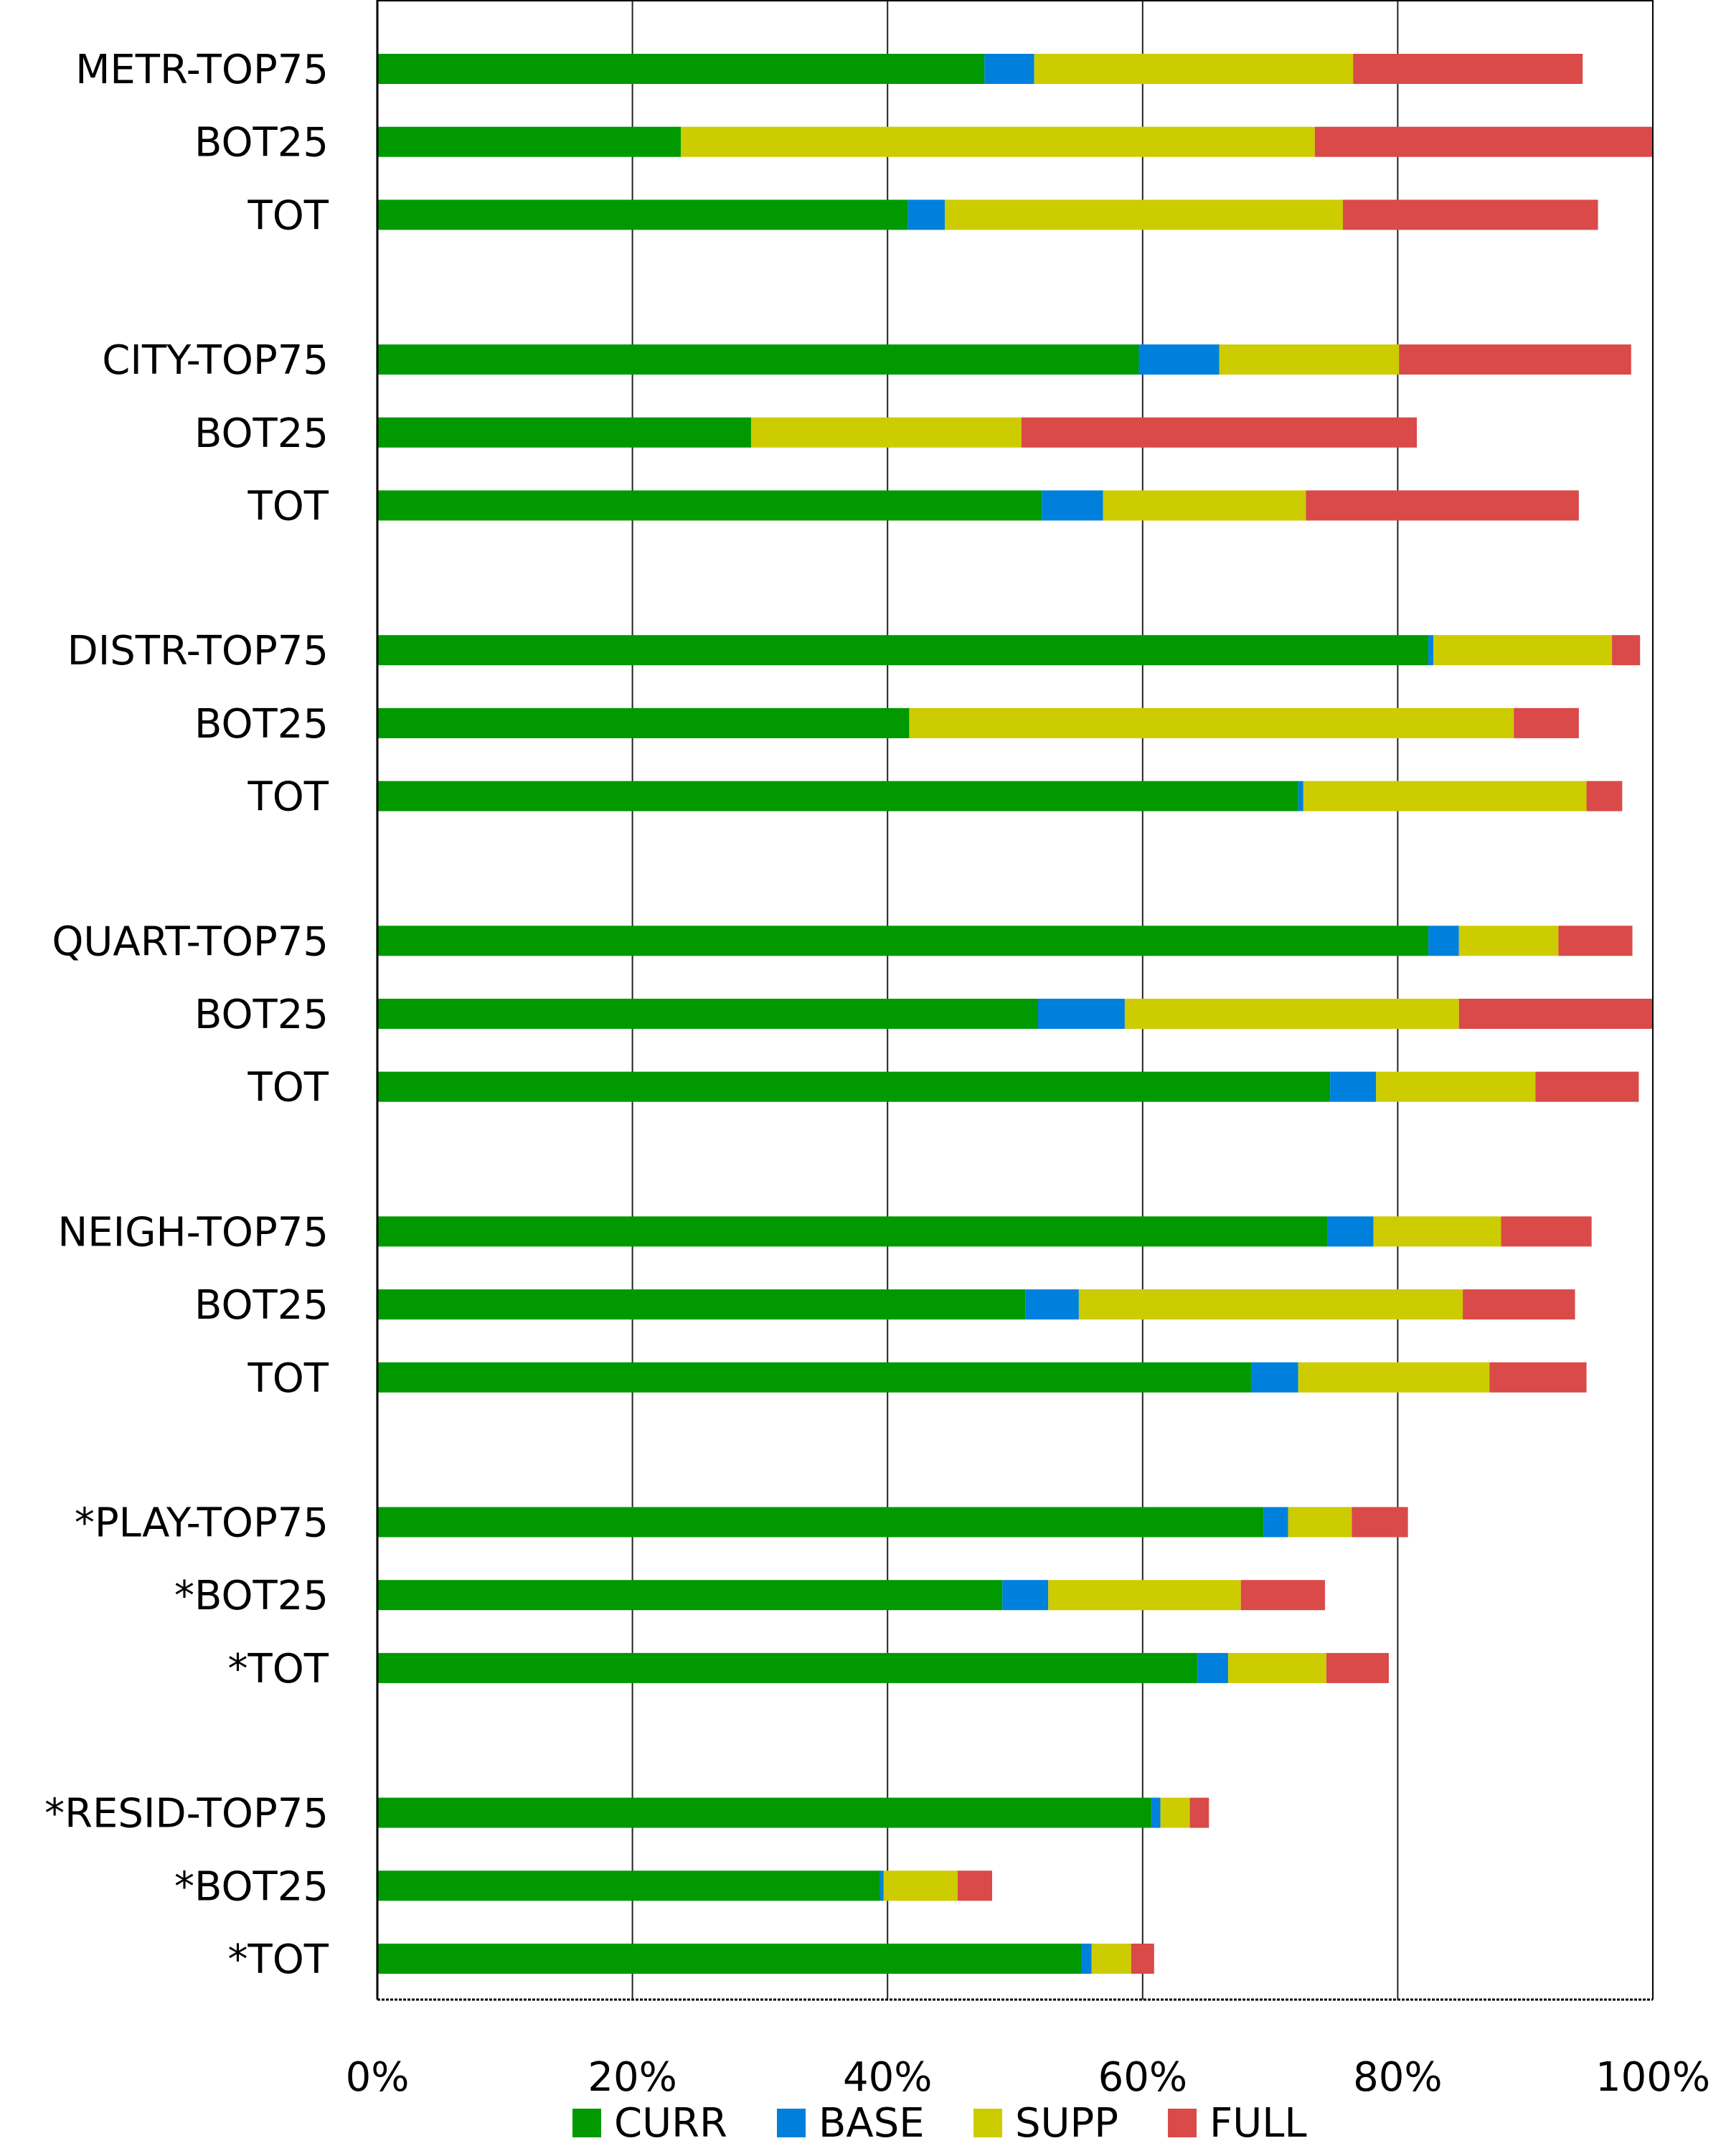 The image size is (1726, 2156). What do you see at coordinates (872, 2123) in the screenshot?
I see `legend-label-base: BASE` at bounding box center [872, 2123].